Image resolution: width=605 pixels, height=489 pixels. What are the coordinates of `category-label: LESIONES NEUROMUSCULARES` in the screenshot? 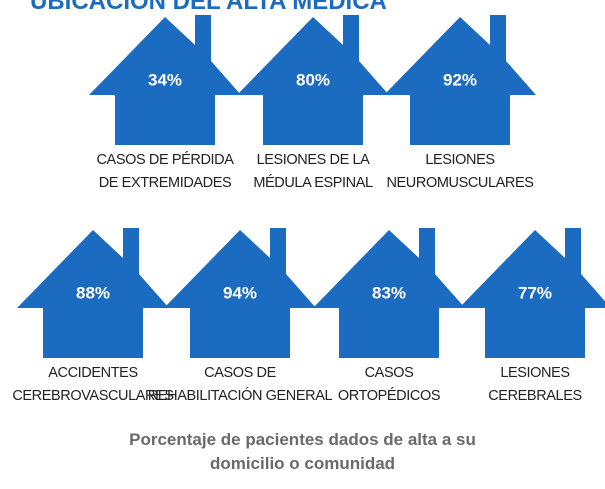 It's located at (460, 171).